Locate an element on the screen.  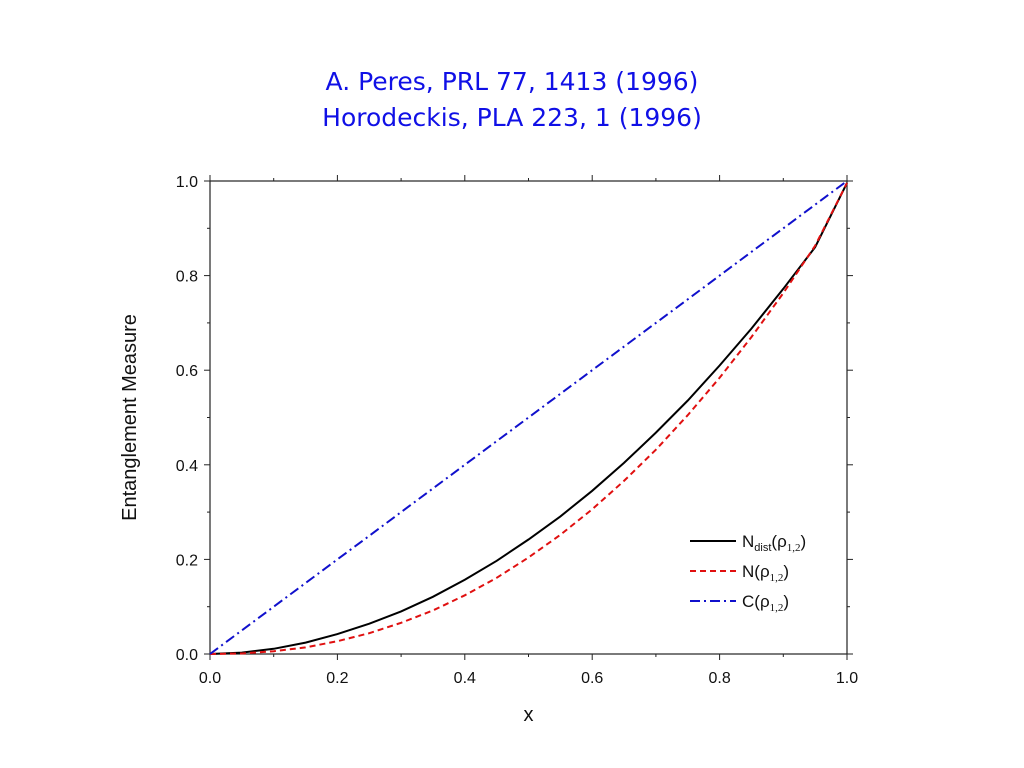
y-tick-label: 0.2 is located at coordinates (187, 560).